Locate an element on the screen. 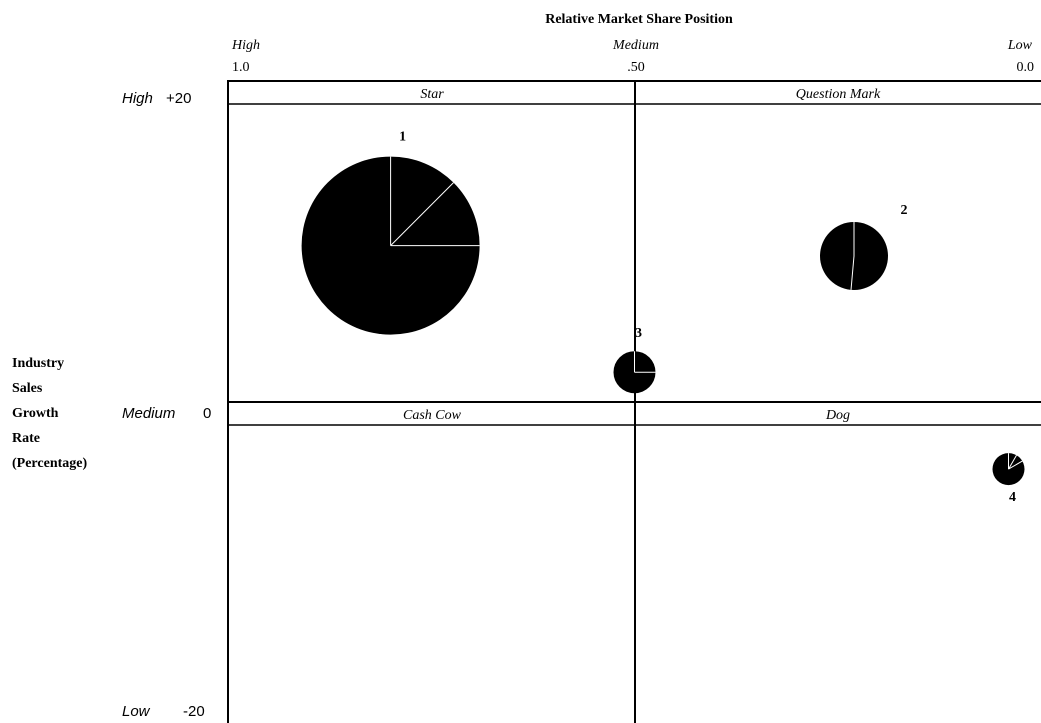 This screenshot has height=723, width=1041. y-axis-label-line: (Percentage) is located at coordinates (49, 463).